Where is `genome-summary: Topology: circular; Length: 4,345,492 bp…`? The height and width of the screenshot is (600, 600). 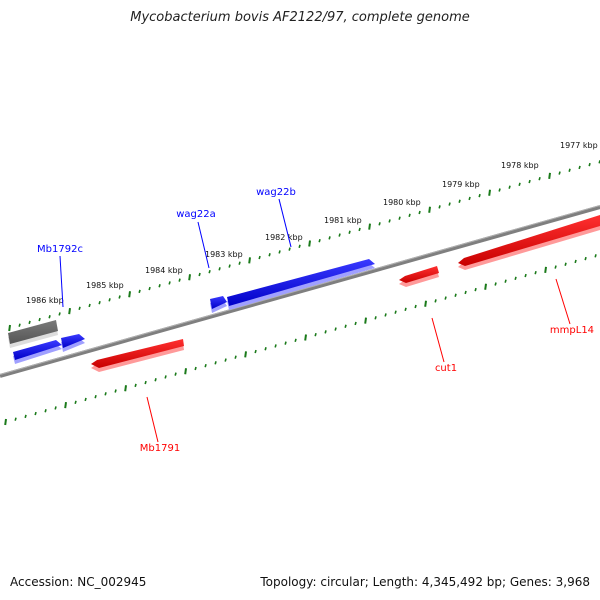 genome-summary: Topology: circular; Length: 4,345,492 bp… is located at coordinates (425, 582).